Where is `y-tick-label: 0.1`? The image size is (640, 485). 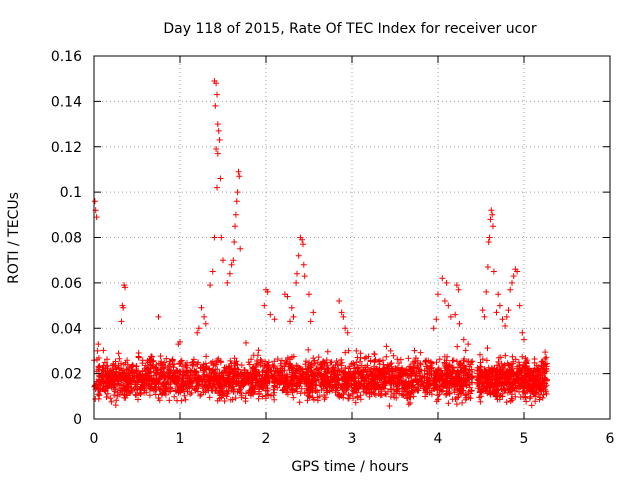
y-tick-label: 0.1 is located at coordinates (71, 193).